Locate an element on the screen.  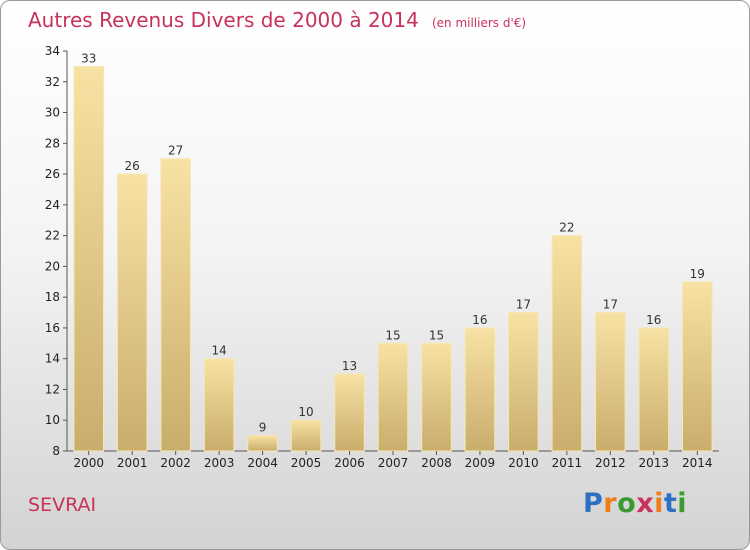
x-tick-label: 2014 is located at coordinates (697, 463).